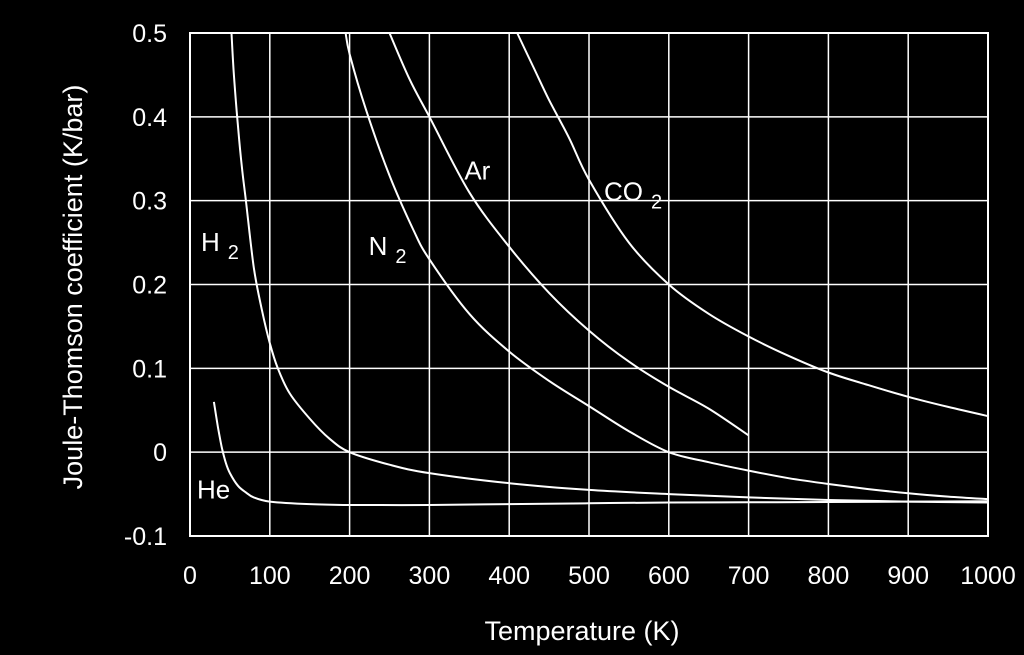 The height and width of the screenshot is (655, 1024). Describe the element at coordinates (509, 576) in the screenshot. I see `x-tick-label: 400` at that location.